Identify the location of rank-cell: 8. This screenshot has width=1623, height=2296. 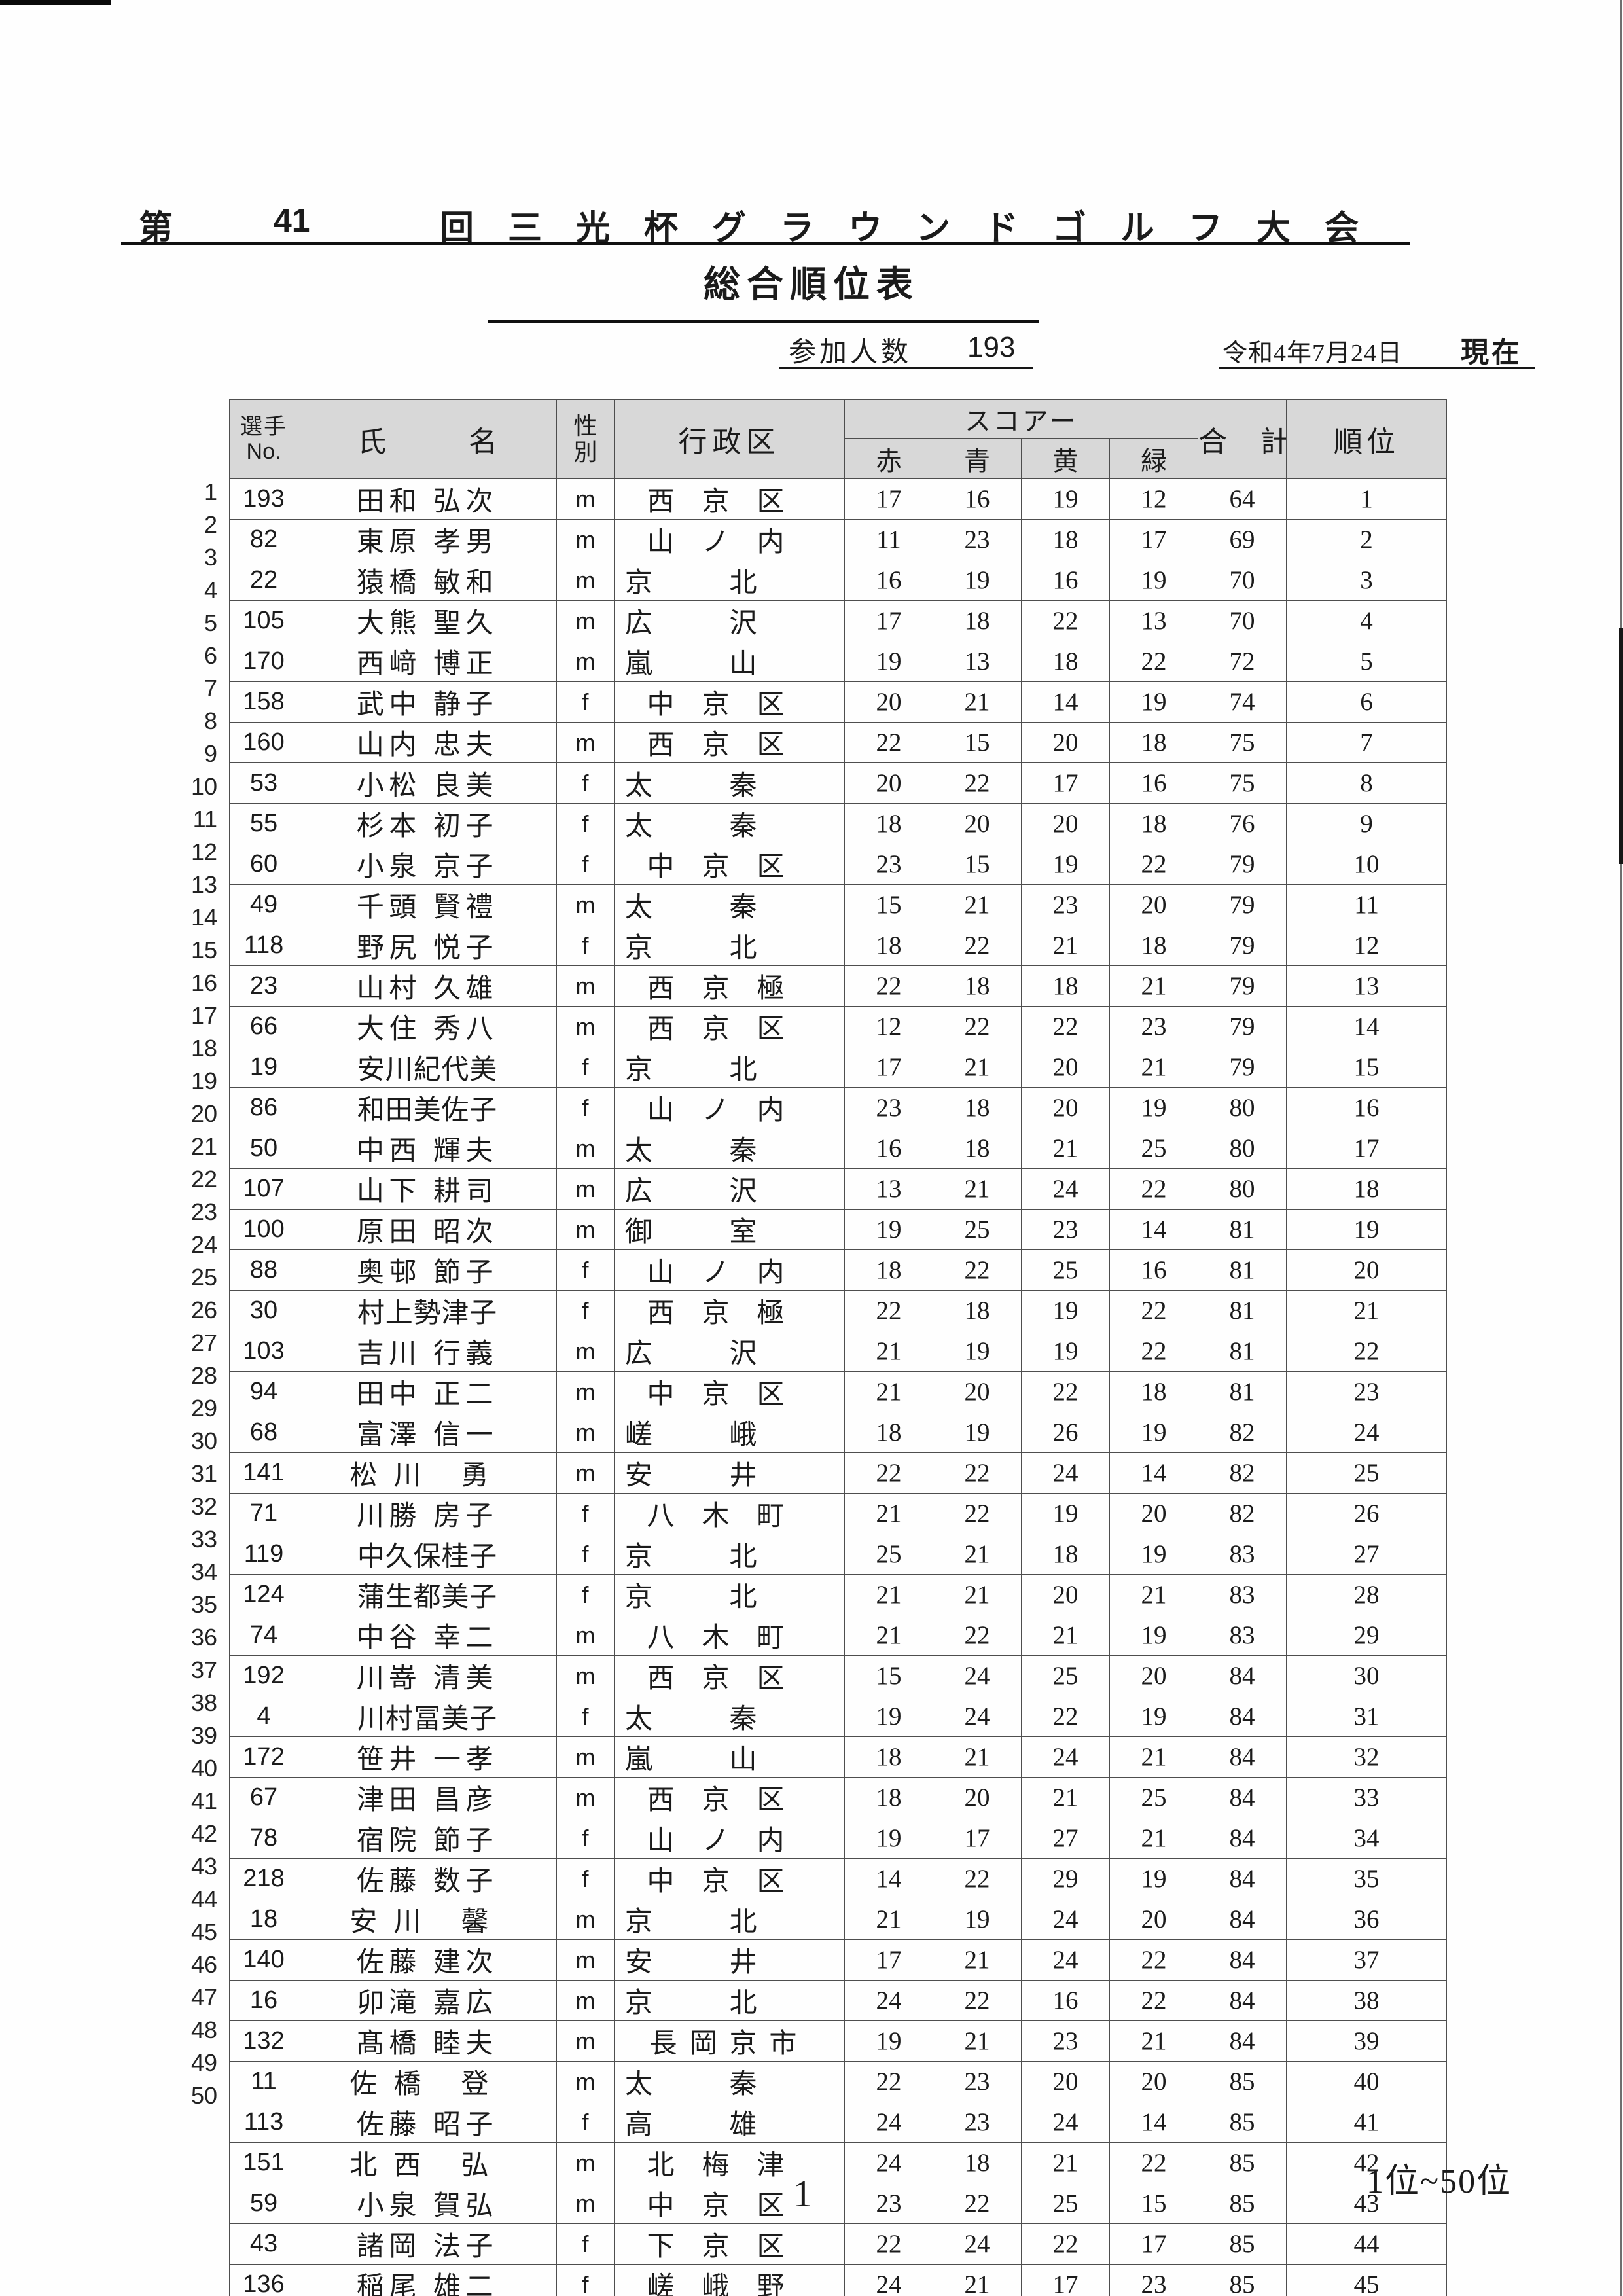
(1367, 783).